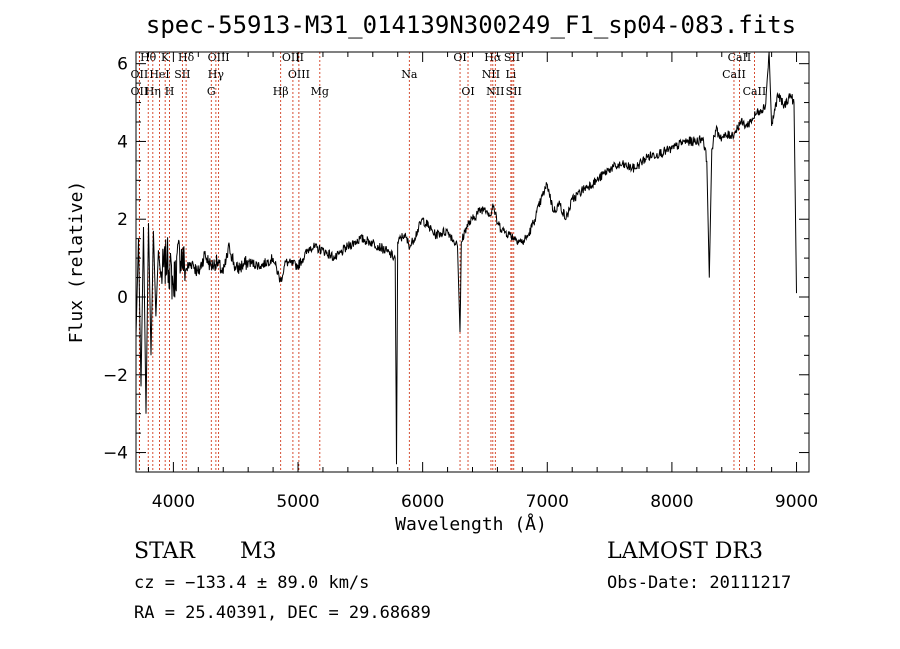  Describe the element at coordinates (293, 57) in the screenshot. I see `marker-label-4: OIII` at that location.